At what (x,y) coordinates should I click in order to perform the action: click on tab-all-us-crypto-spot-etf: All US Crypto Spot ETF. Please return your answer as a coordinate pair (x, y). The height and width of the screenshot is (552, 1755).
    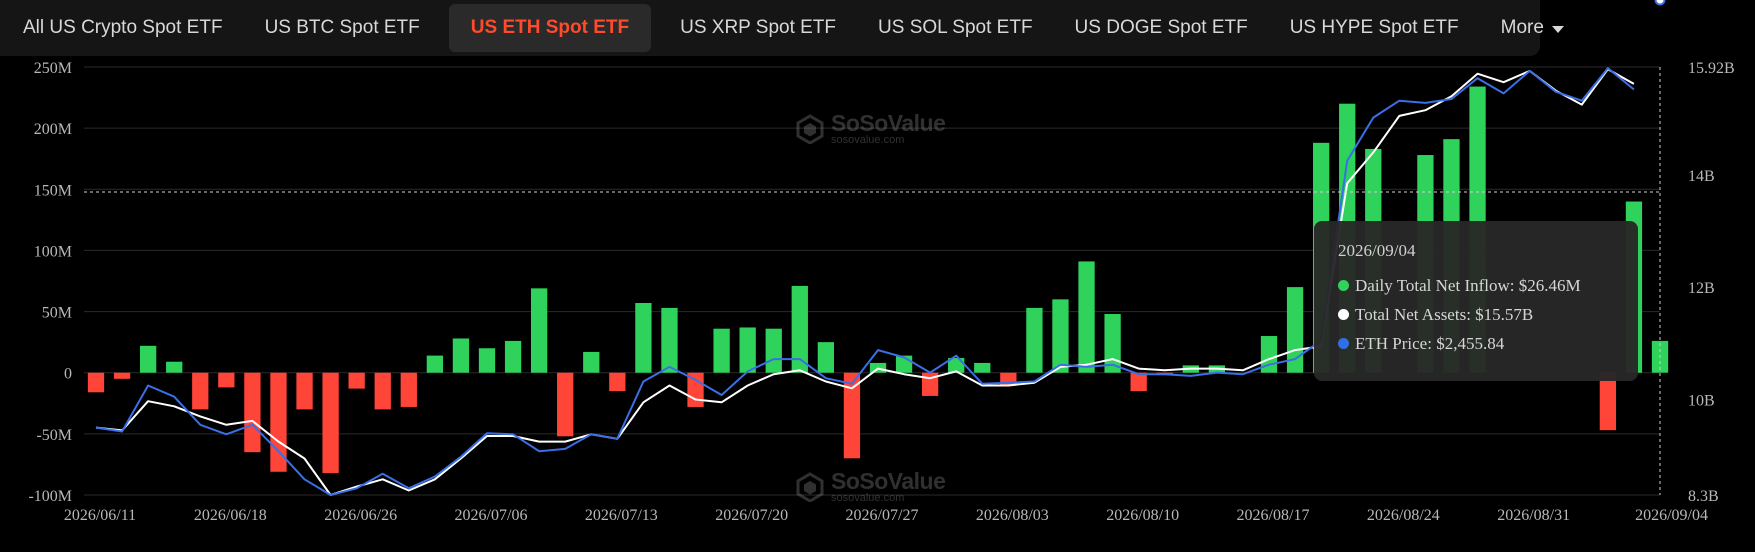
    Looking at the image, I should click on (123, 27).